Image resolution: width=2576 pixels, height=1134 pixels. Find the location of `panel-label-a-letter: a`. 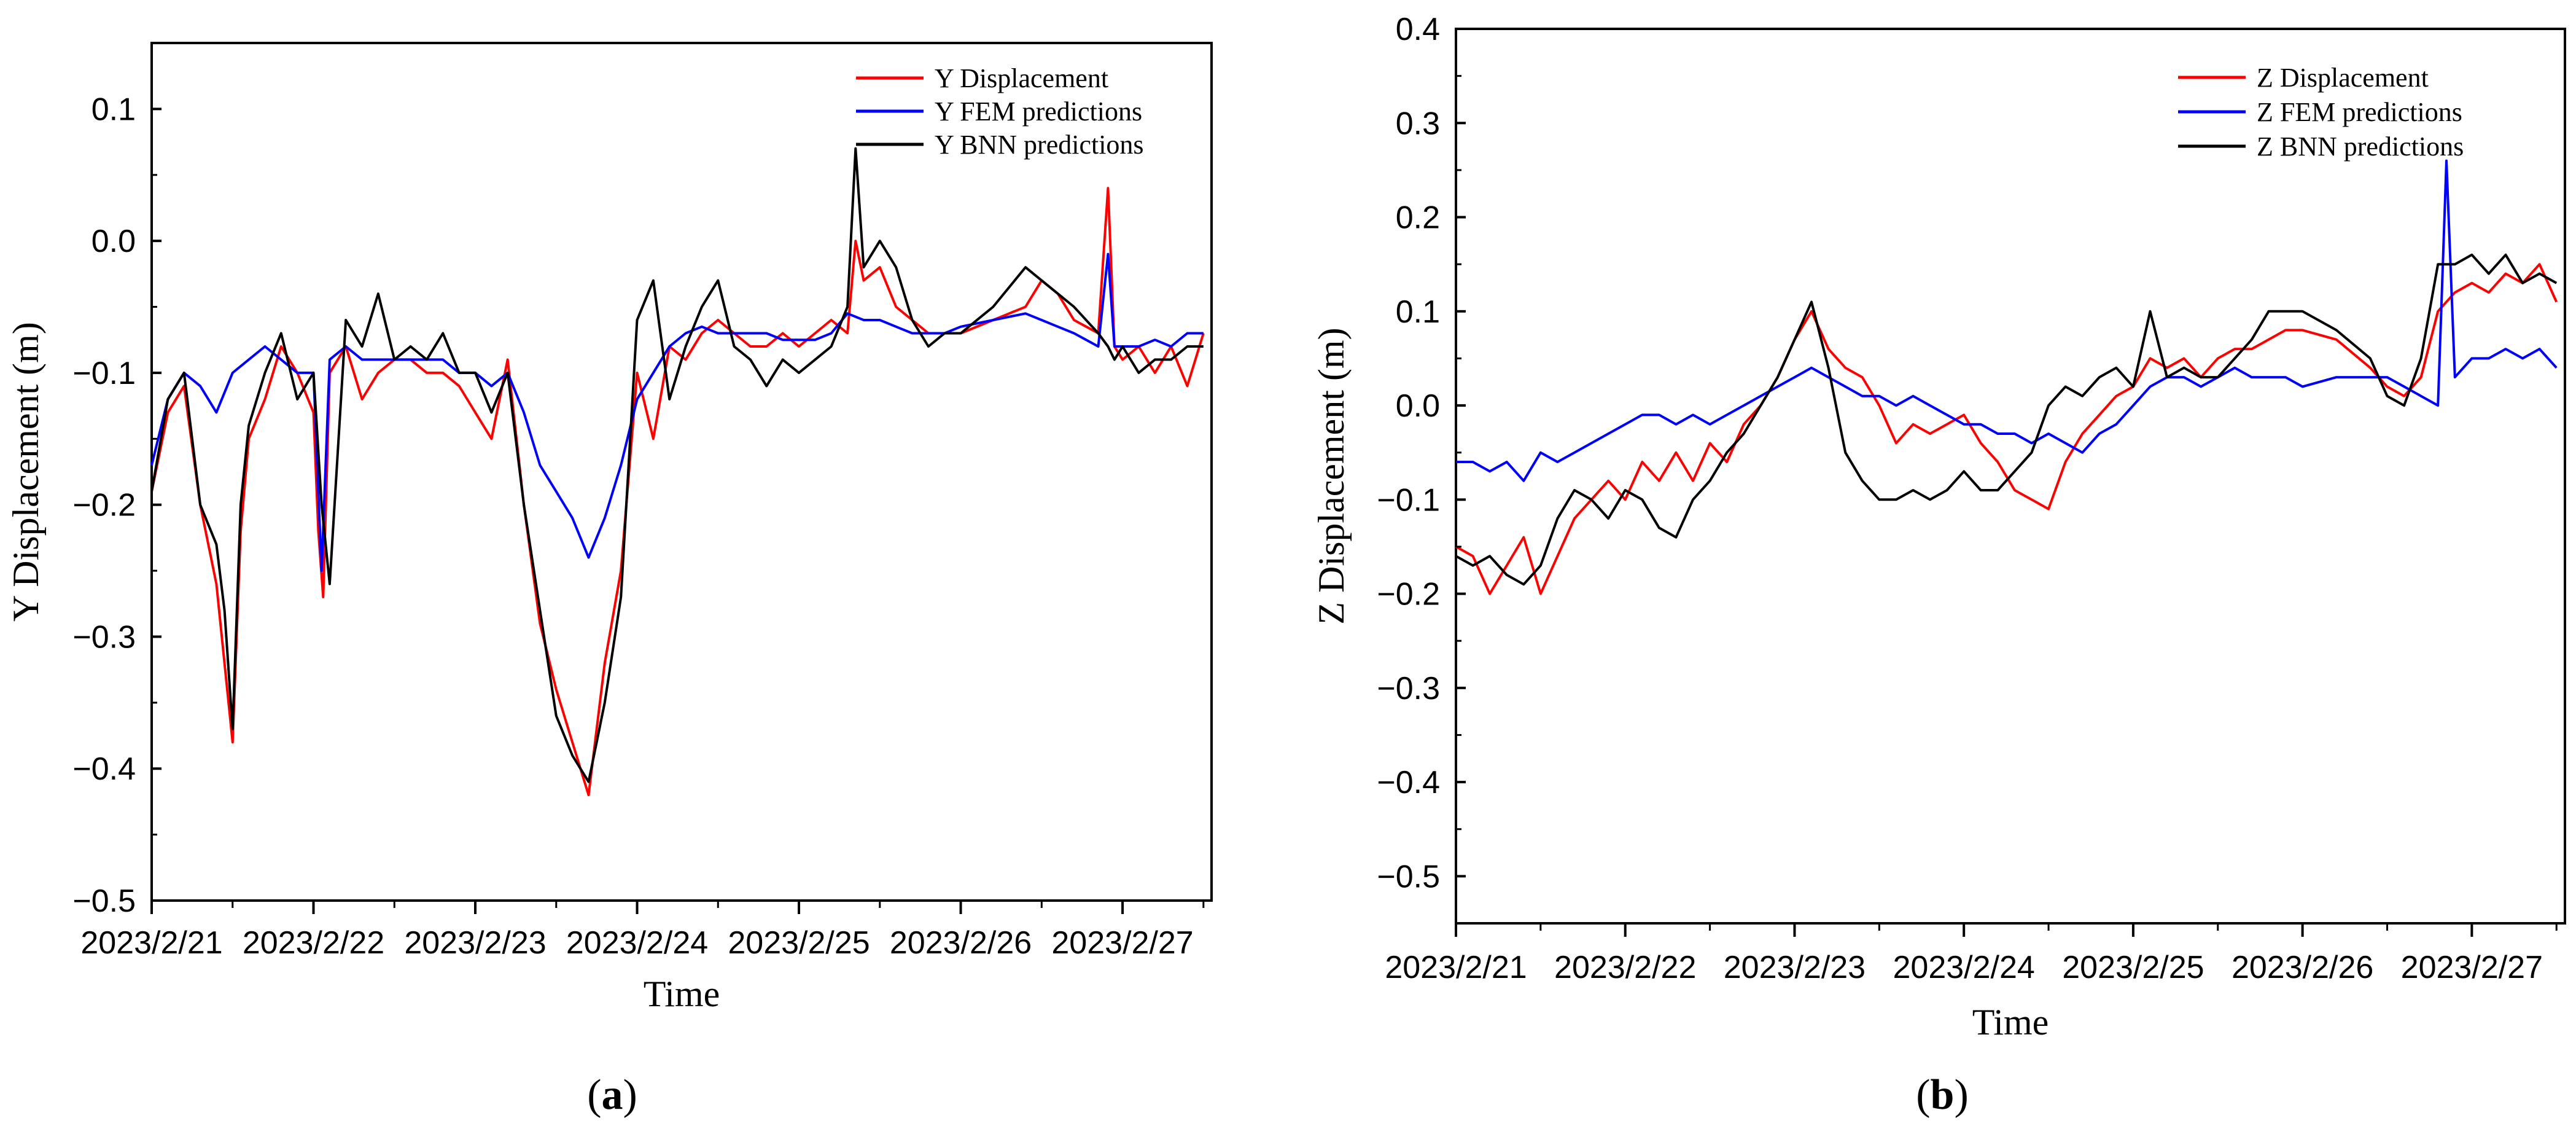

panel-label-a-letter: a is located at coordinates (612, 1095).